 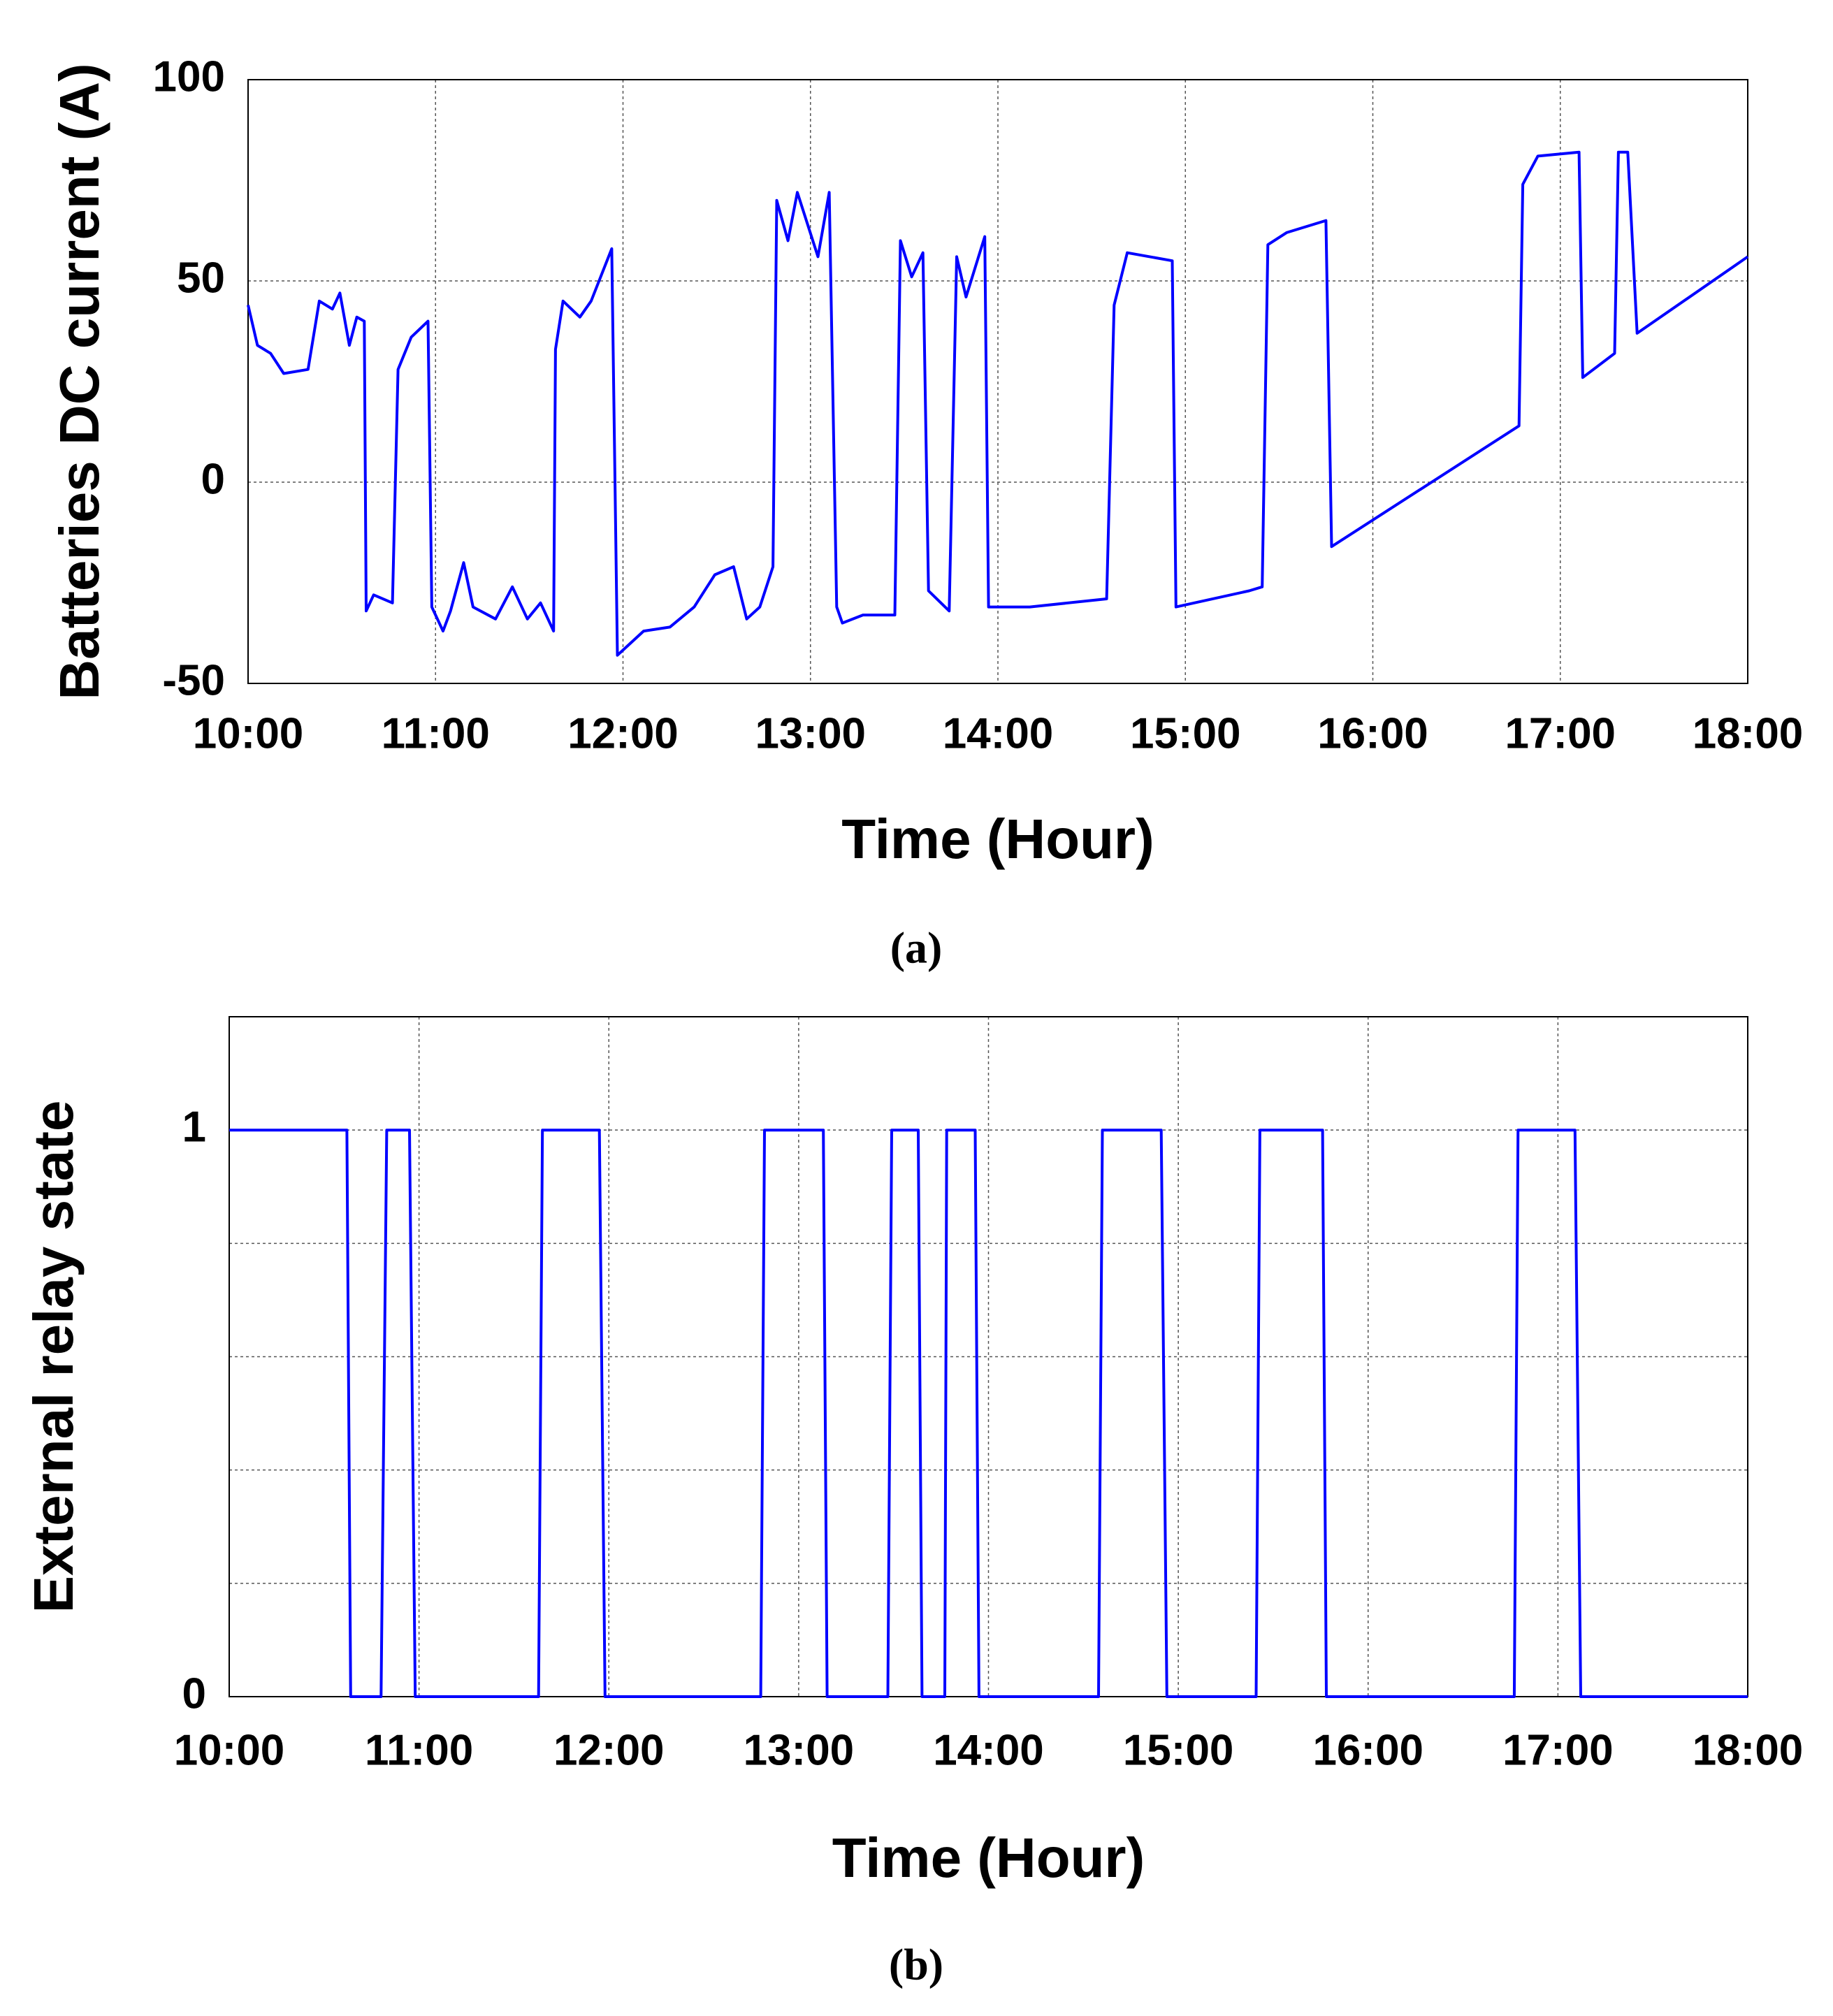 I want to click on y-tick-label: 100, so click(x=189, y=76).